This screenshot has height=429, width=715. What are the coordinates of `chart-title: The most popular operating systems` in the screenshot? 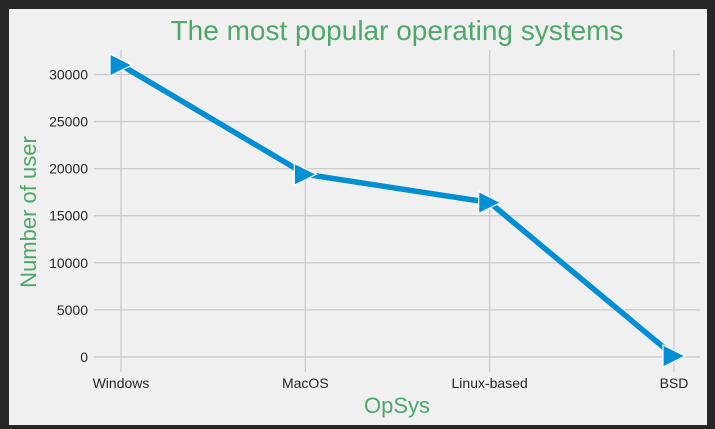 It's located at (397, 30).